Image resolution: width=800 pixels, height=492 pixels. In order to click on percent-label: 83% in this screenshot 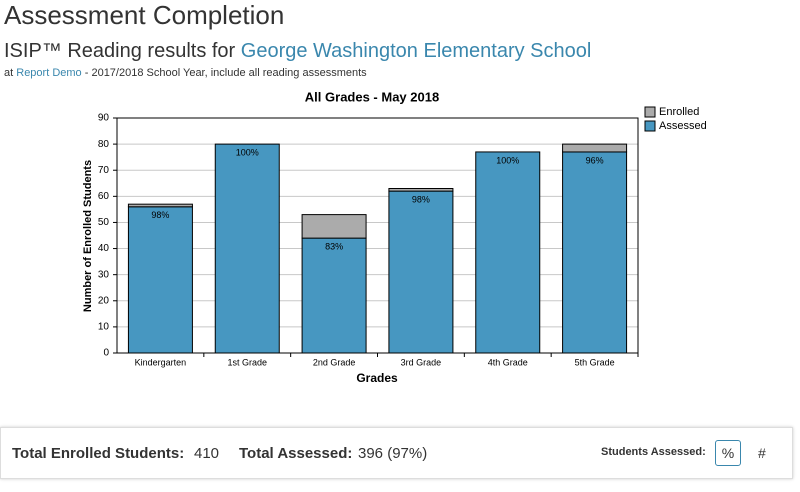, I will do `click(334, 246)`.